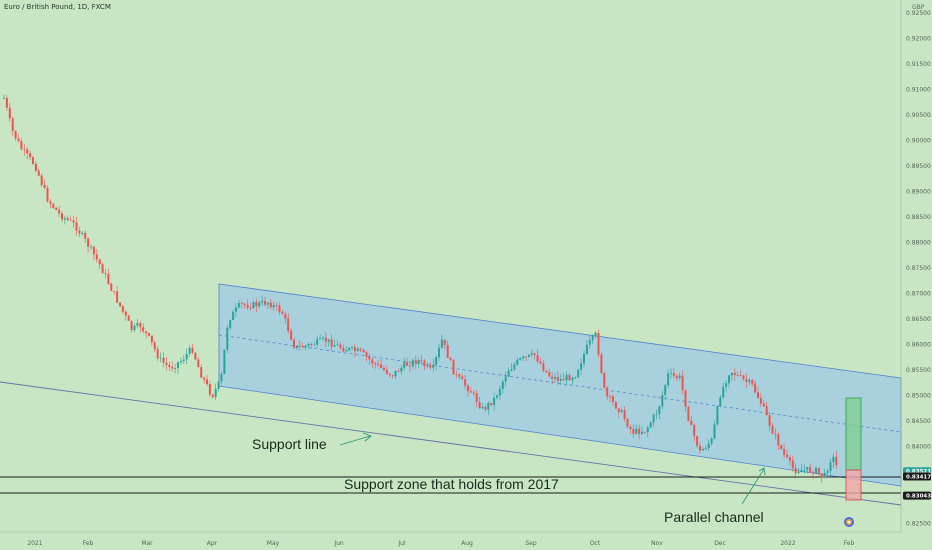 This screenshot has width=932, height=550. Describe the element at coordinates (918, 166) in the screenshot. I see `price-tick-label: 0.89500` at that location.